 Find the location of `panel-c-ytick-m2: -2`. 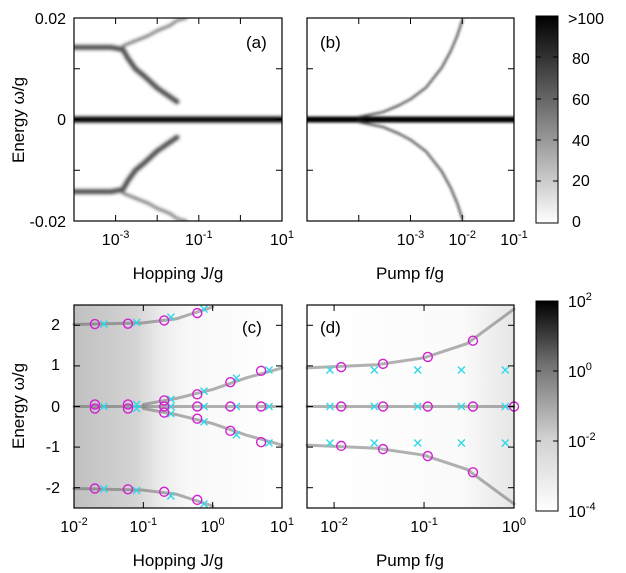

panel-c-ytick-m2: -2 is located at coordinates (53, 488).